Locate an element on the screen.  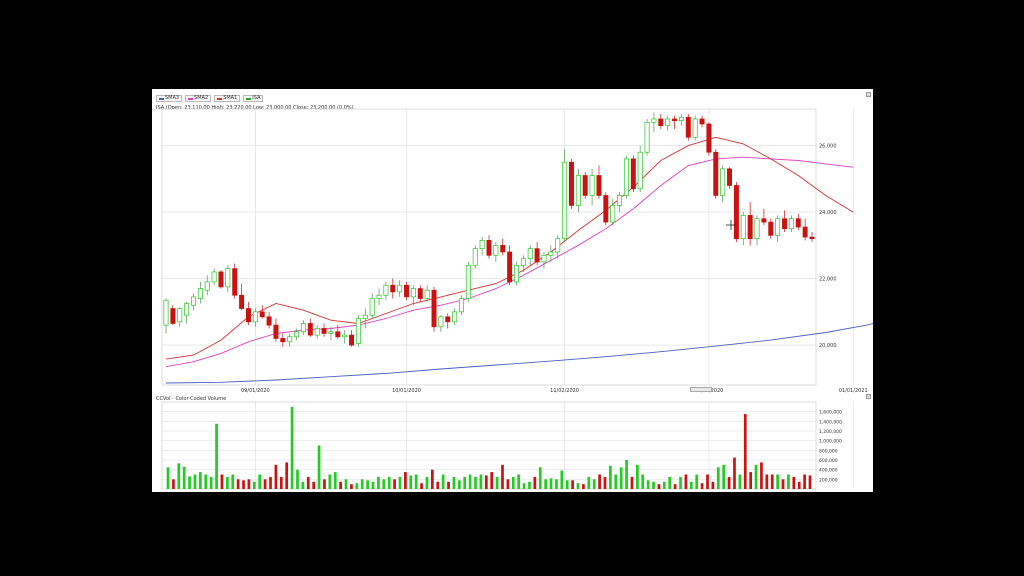
legend-swatch-sma2 is located at coordinates (191, 98).